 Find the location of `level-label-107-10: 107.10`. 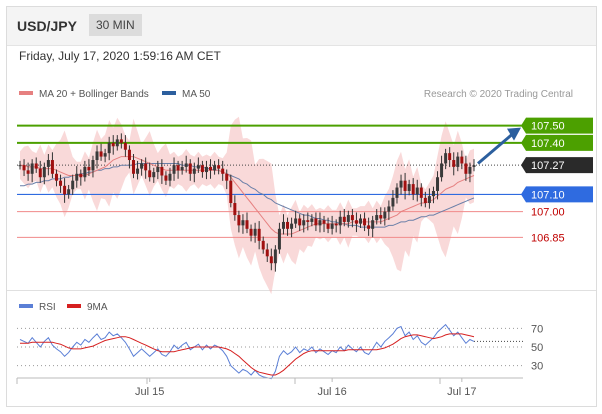

level-label-107-10: 107.10 is located at coordinates (557, 194).